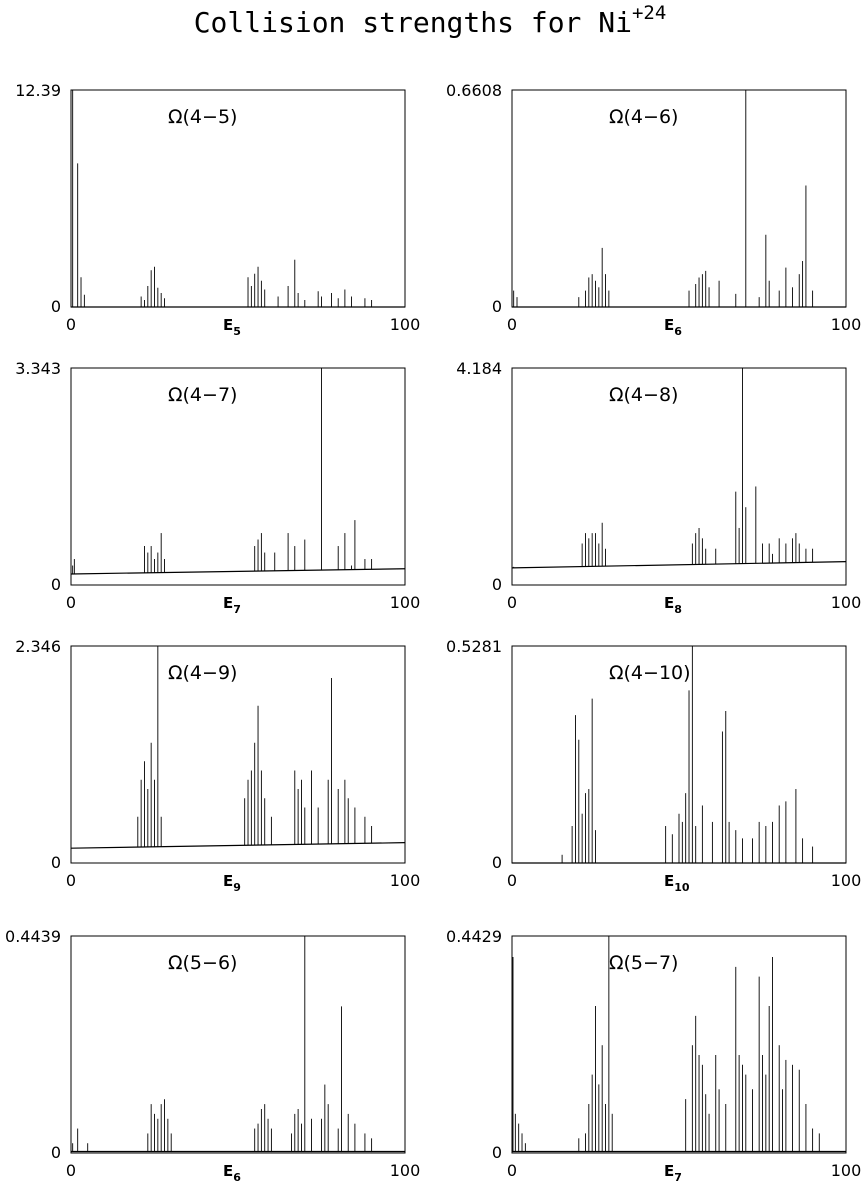 This screenshot has height=1184, width=861. I want to click on chart-panel-1: 0 12.39 0 100 E5 Ω(4−5), so click(217, 209).